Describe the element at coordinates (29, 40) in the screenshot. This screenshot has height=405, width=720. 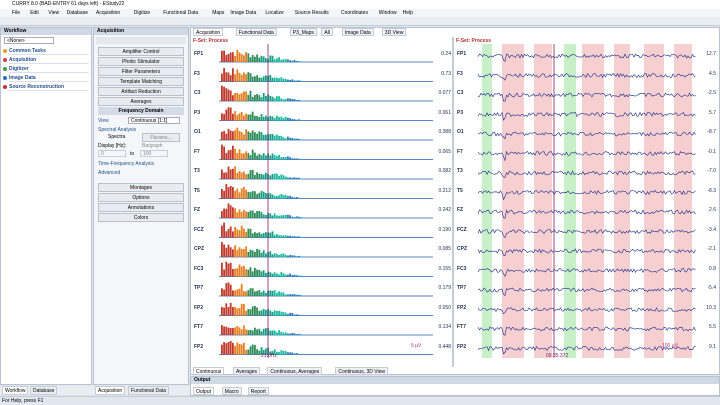
I see `selector: <None>` at that location.